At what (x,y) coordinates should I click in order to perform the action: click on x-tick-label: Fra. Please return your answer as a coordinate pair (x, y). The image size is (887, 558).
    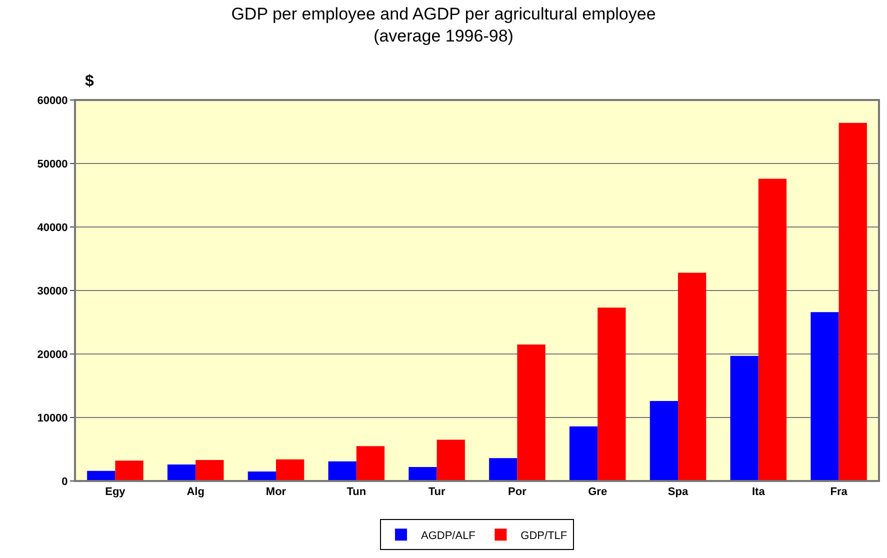
    Looking at the image, I should click on (839, 492).